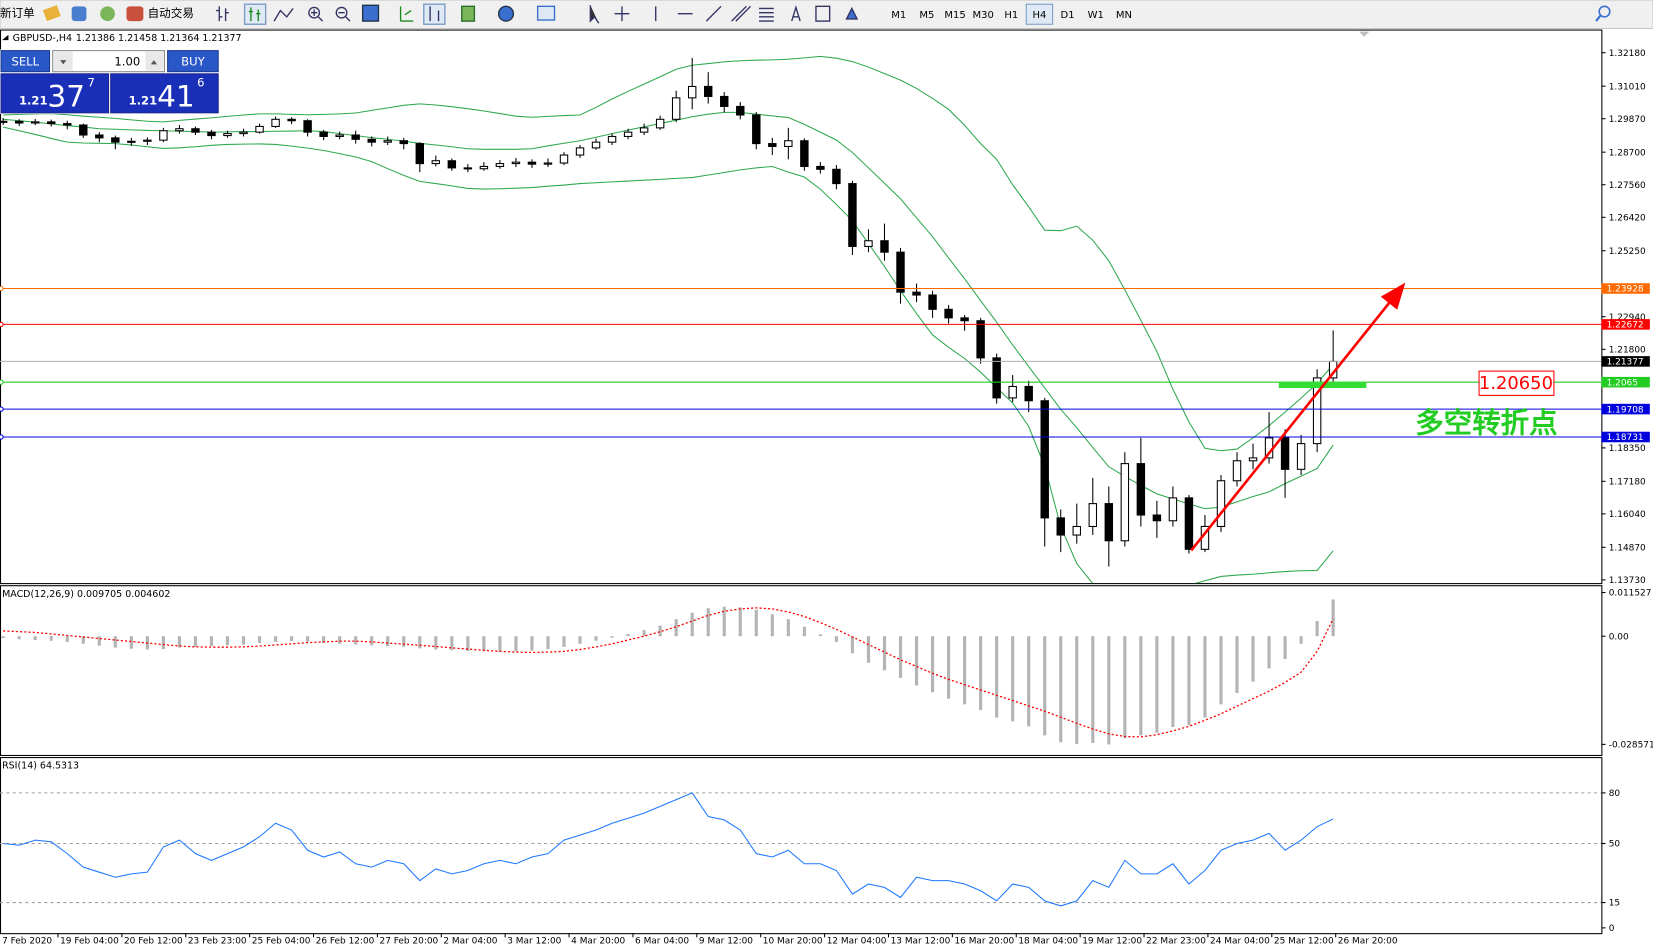 This screenshot has height=950, width=1653. I want to click on y-tick-label: 15, so click(1614, 904).